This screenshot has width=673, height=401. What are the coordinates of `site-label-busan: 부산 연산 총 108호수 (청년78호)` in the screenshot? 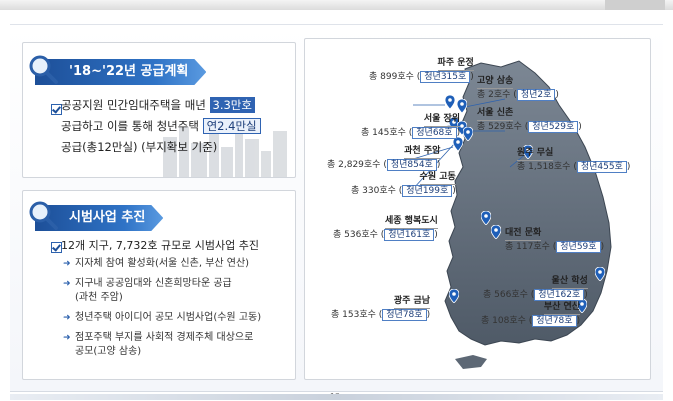 It's located at (531, 314).